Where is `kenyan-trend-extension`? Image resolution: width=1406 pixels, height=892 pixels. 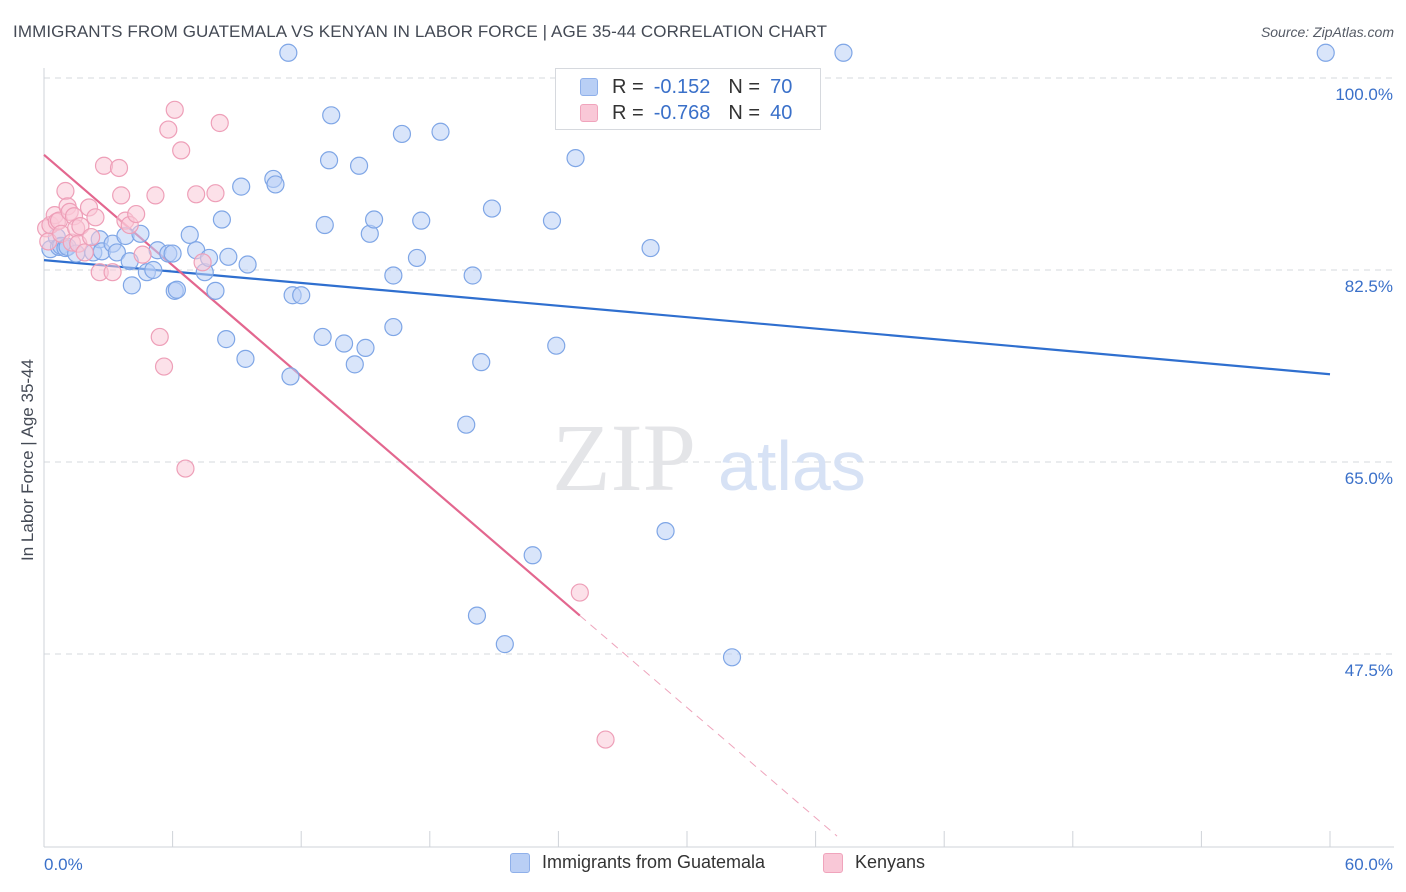 kenyan-trend-extension is located at coordinates (708, 726).